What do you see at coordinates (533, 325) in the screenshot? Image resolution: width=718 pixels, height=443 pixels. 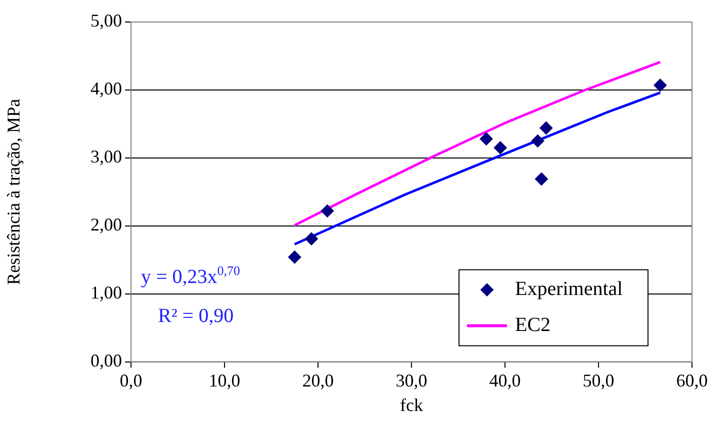 I see `legend-label: EC2` at bounding box center [533, 325].